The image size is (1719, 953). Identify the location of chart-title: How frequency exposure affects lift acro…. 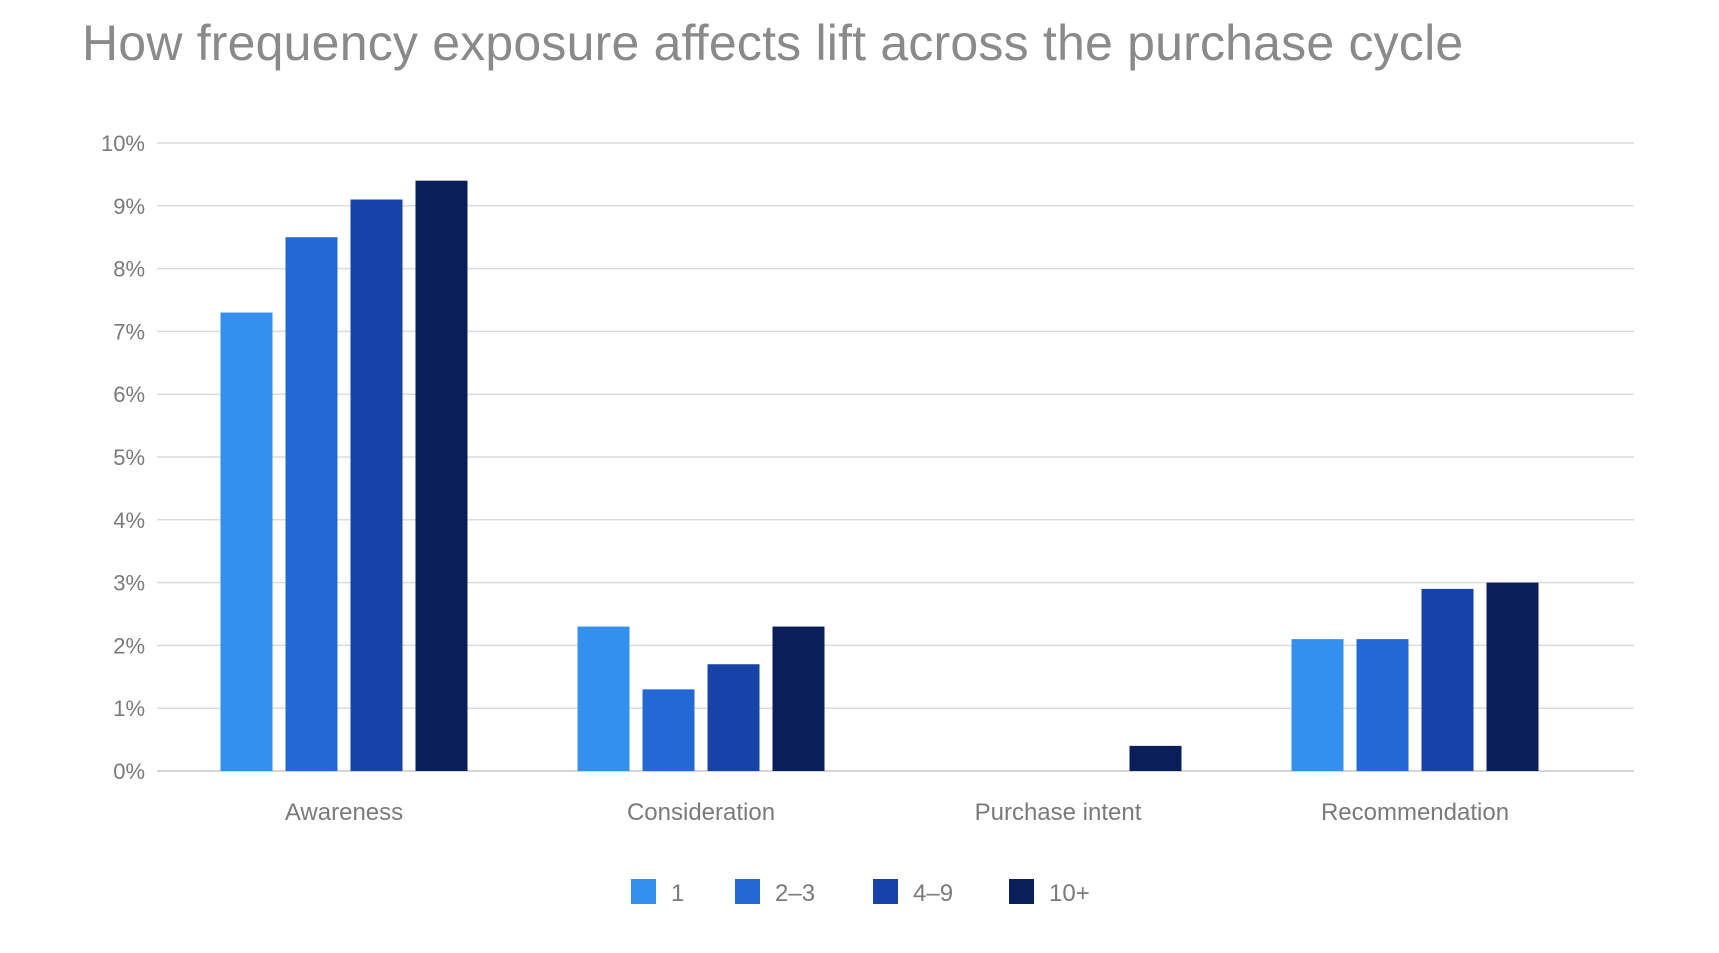
(773, 43).